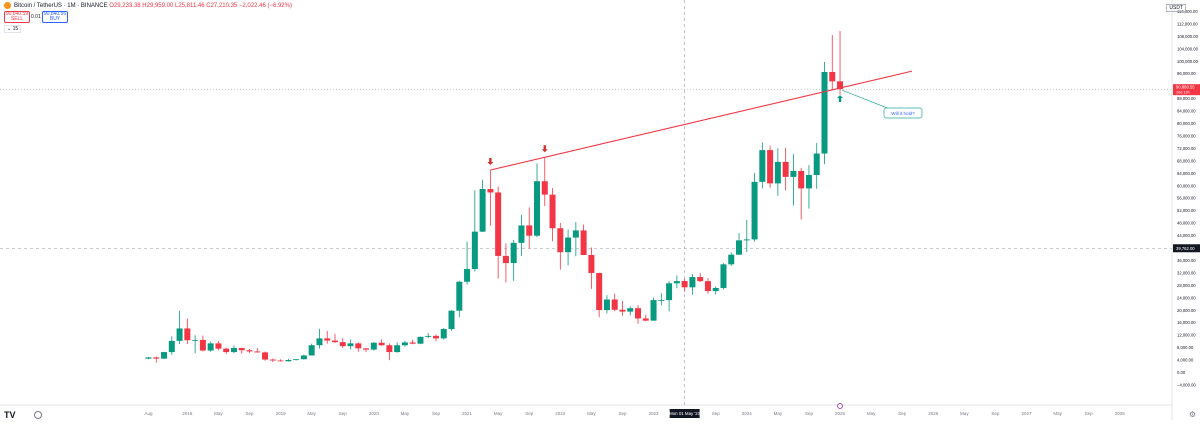 This screenshot has height=425, width=1200. I want to click on x-tick-label: 2023, so click(654, 413).